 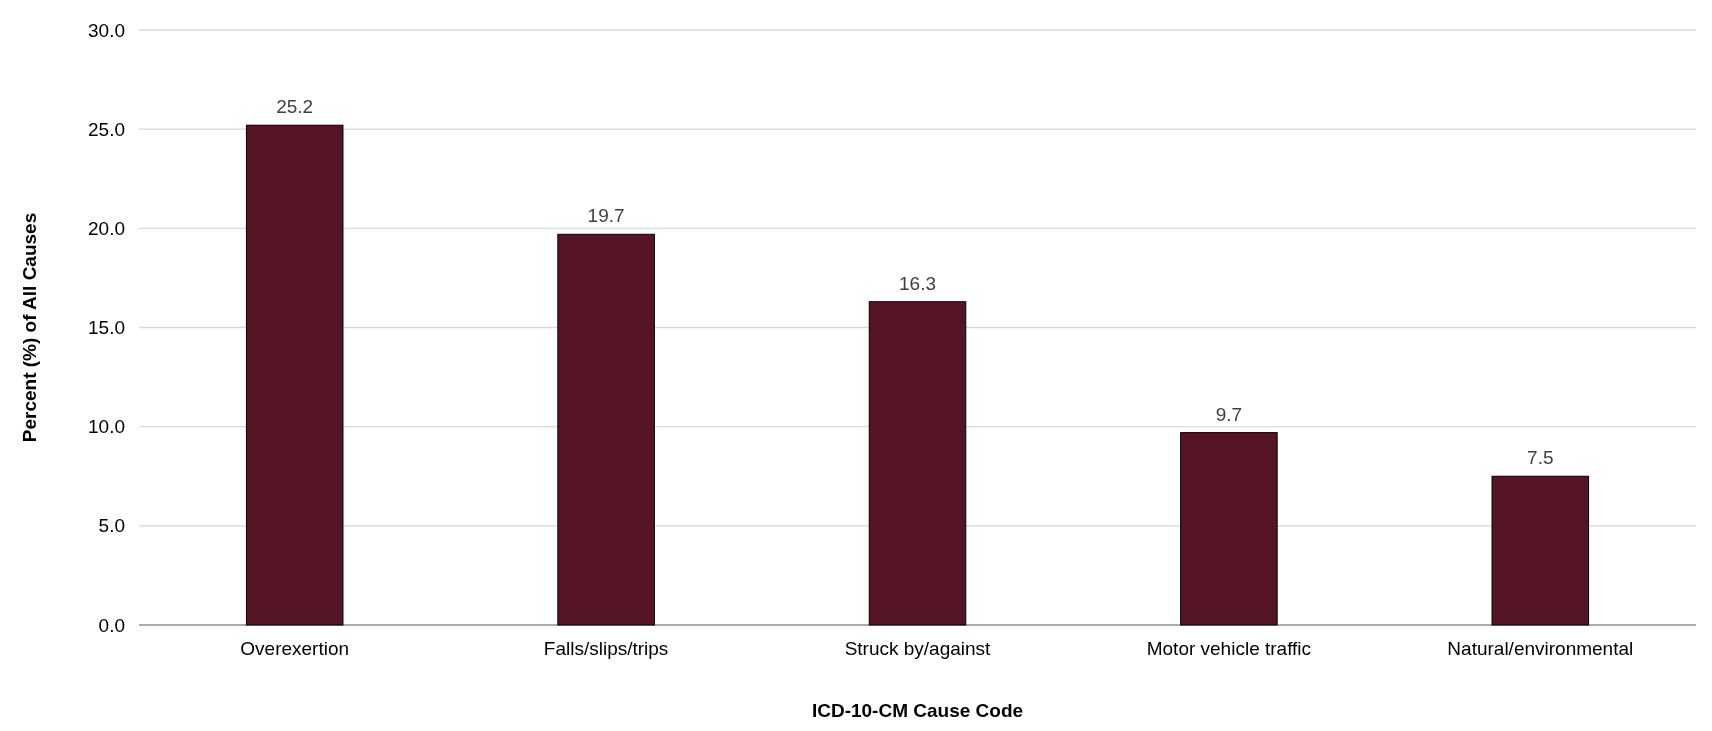 What do you see at coordinates (106, 129) in the screenshot?
I see `y-tick-label: 25.0` at bounding box center [106, 129].